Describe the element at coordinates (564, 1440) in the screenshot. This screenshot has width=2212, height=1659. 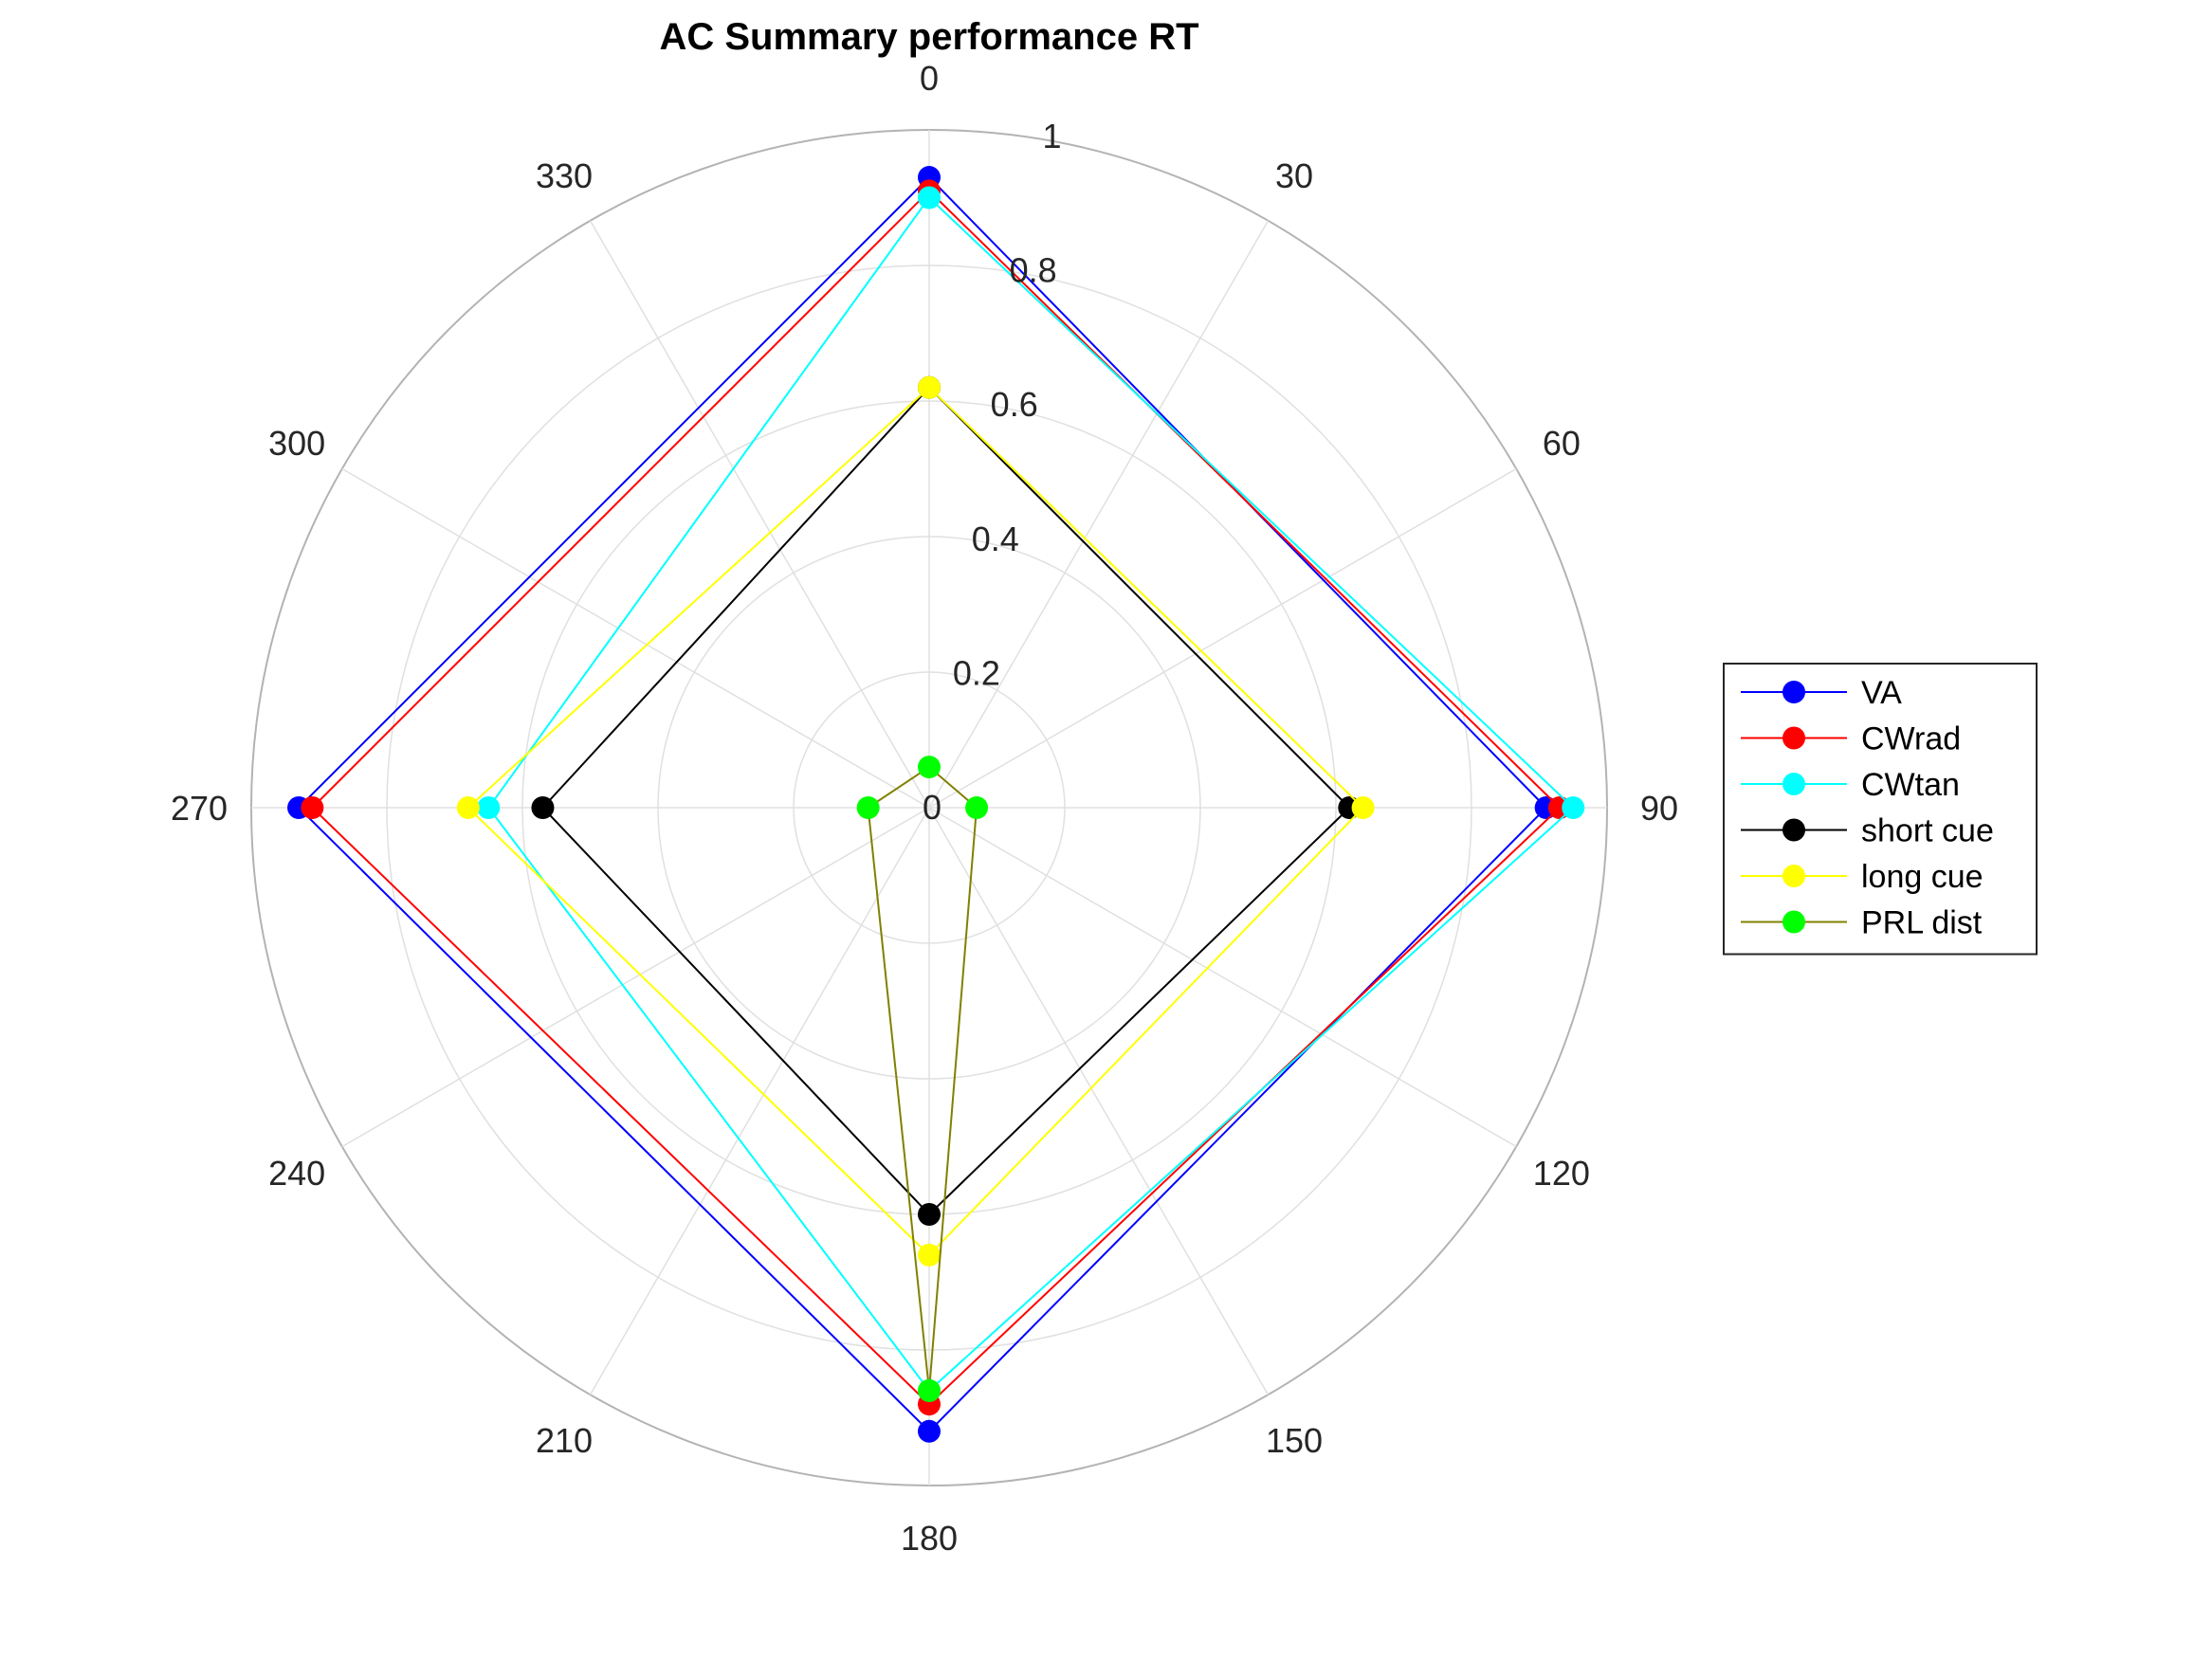
I see `theta-tick-label: 210` at that location.